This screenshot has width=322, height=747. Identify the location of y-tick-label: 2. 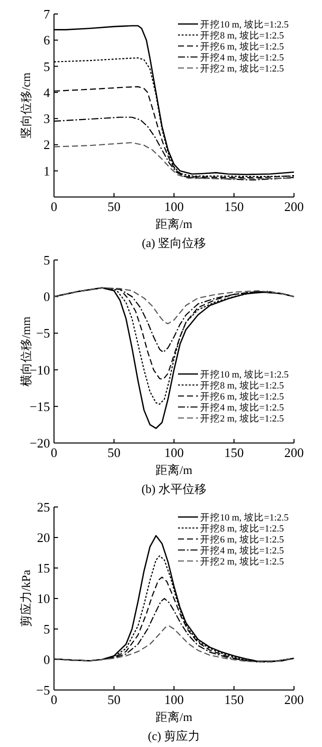
(47, 144).